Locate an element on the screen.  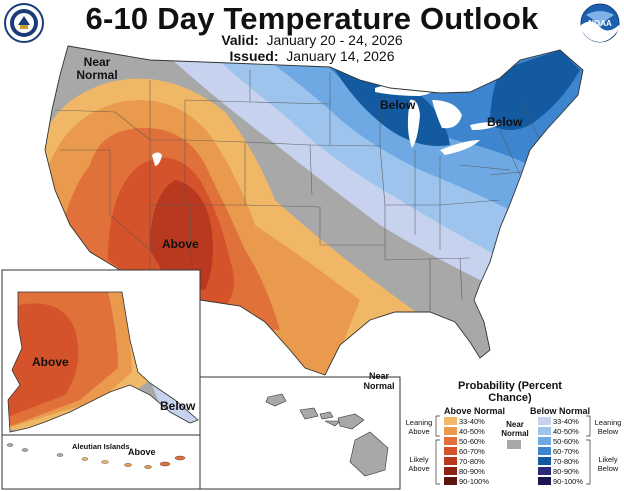
department-of-commerce-seal-icon is located at coordinates (24, 23).